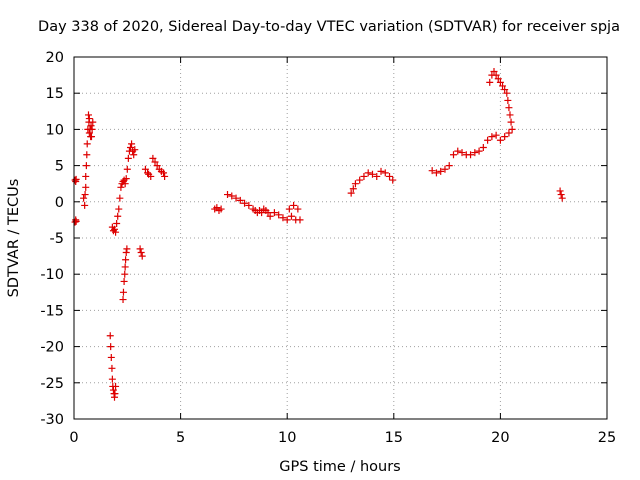  I want to click on x-tick-label: 10, so click(287, 438).